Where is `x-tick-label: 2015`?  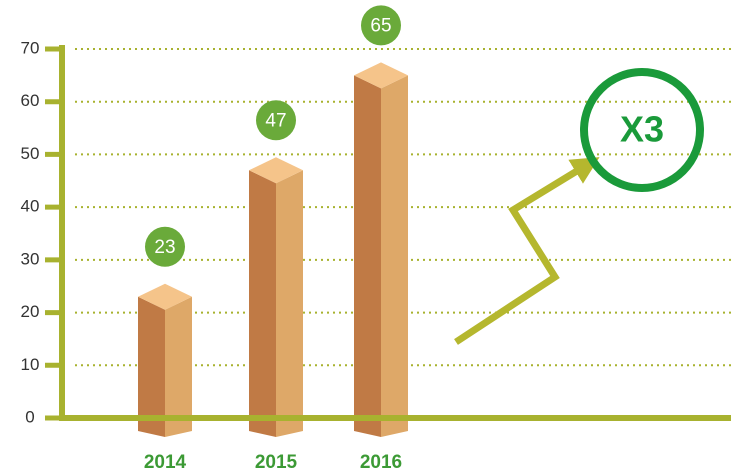
x-tick-label: 2015 is located at coordinates (276, 462).